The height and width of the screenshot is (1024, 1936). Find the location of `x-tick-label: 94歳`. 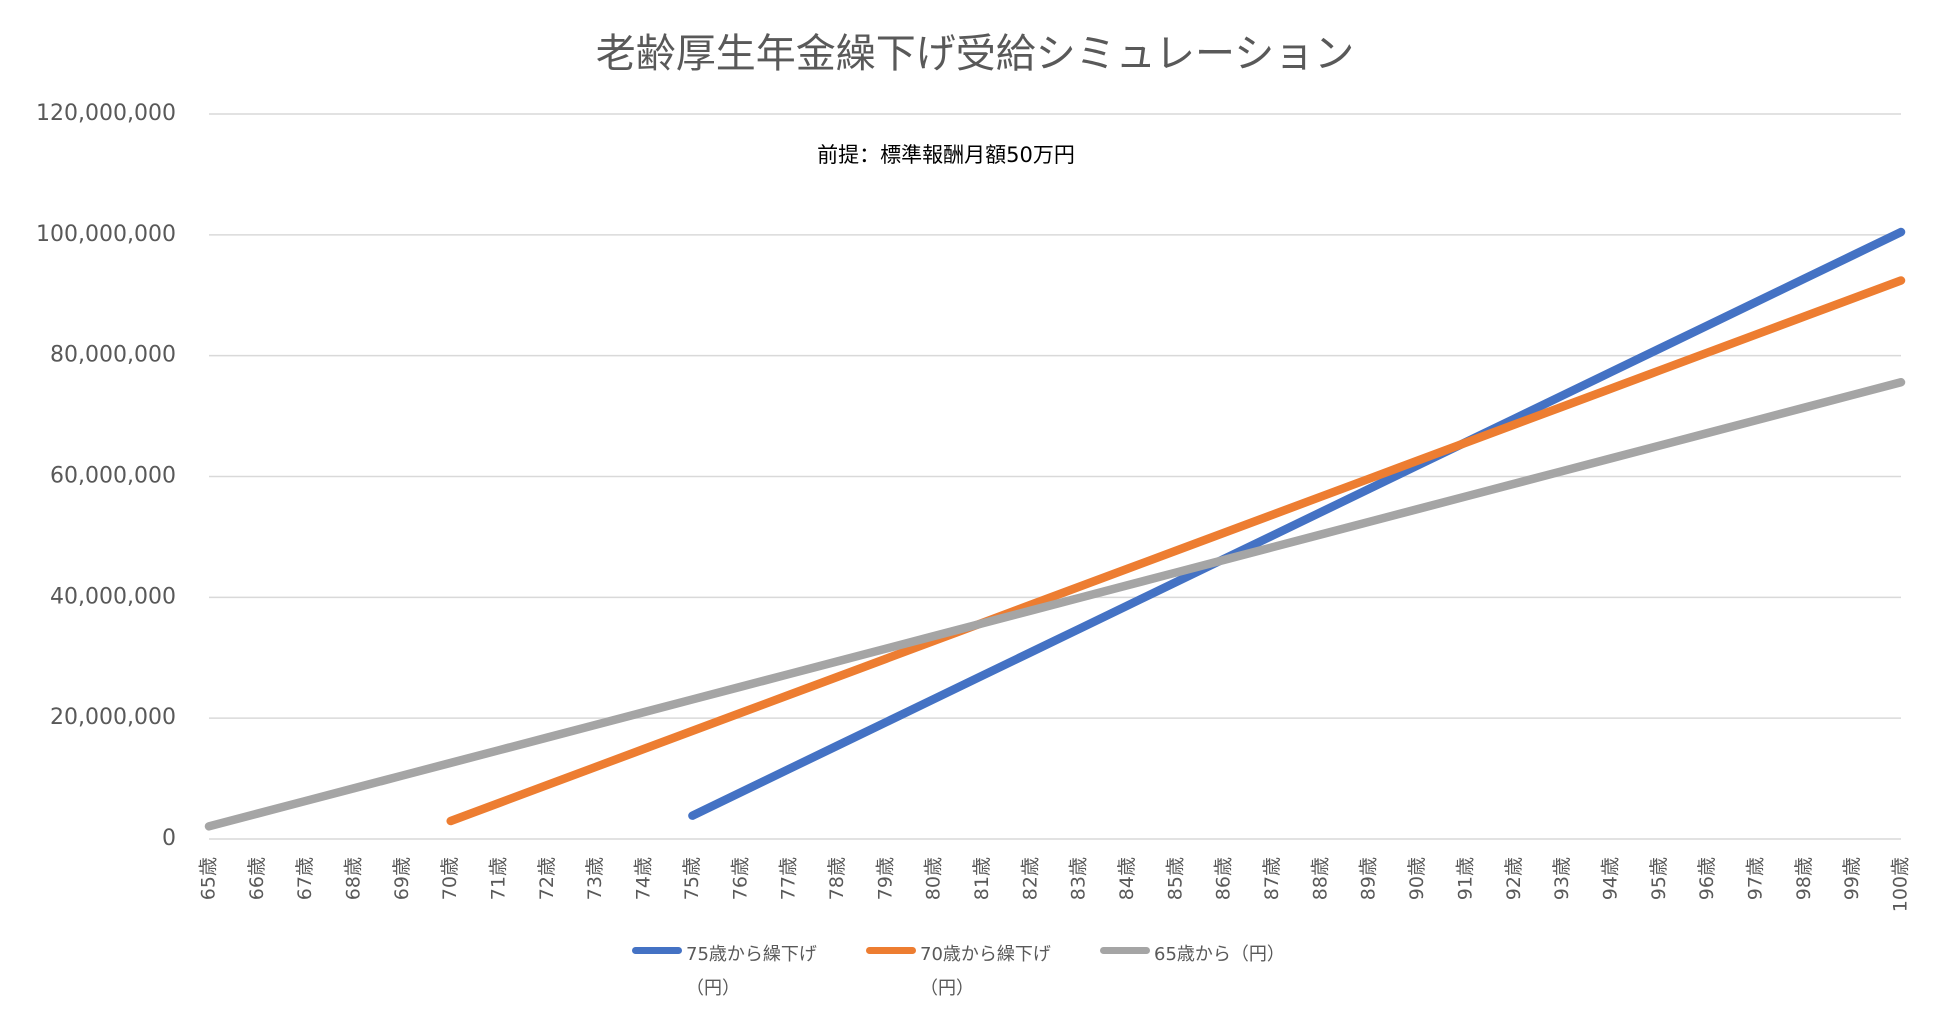

x-tick-label: 94歳 is located at coordinates (1610, 878).